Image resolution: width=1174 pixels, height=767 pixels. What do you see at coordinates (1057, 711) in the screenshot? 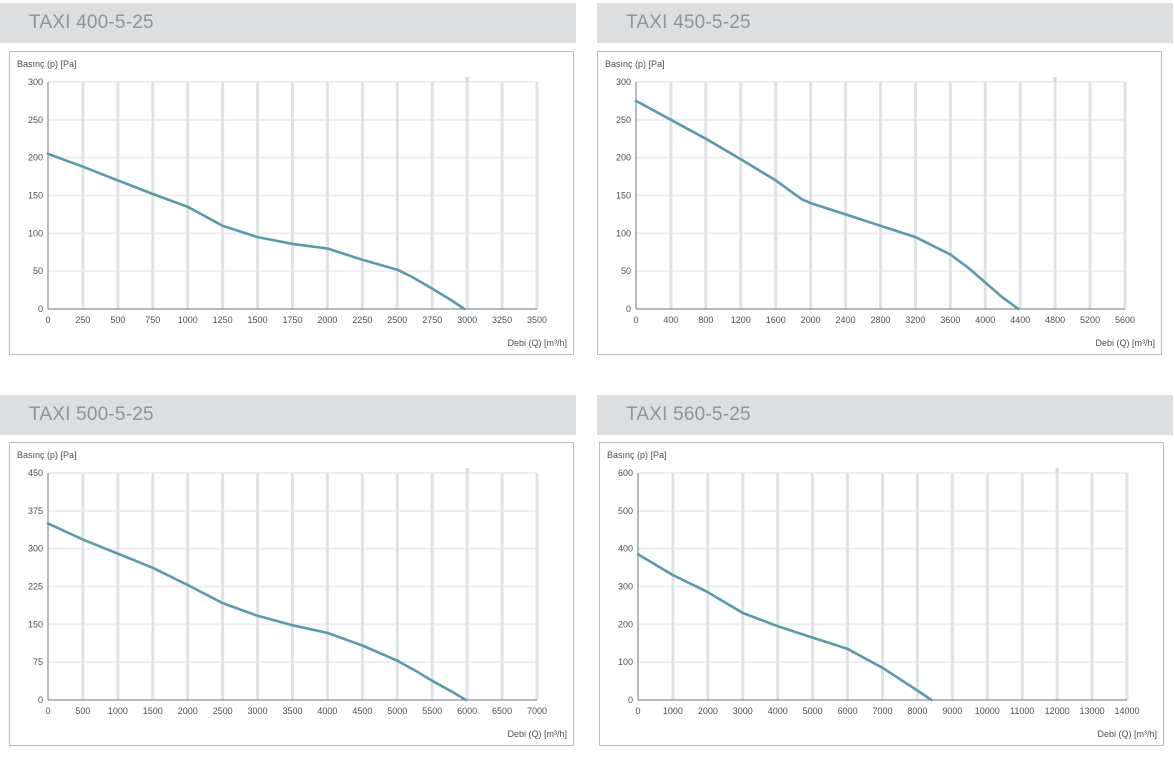
I see `x-tick-label: 12000` at bounding box center [1057, 711].